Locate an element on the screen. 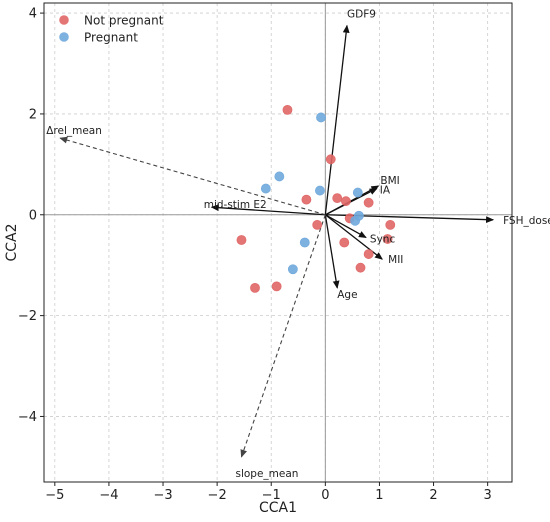  vector-label: Sync is located at coordinates (383, 239).